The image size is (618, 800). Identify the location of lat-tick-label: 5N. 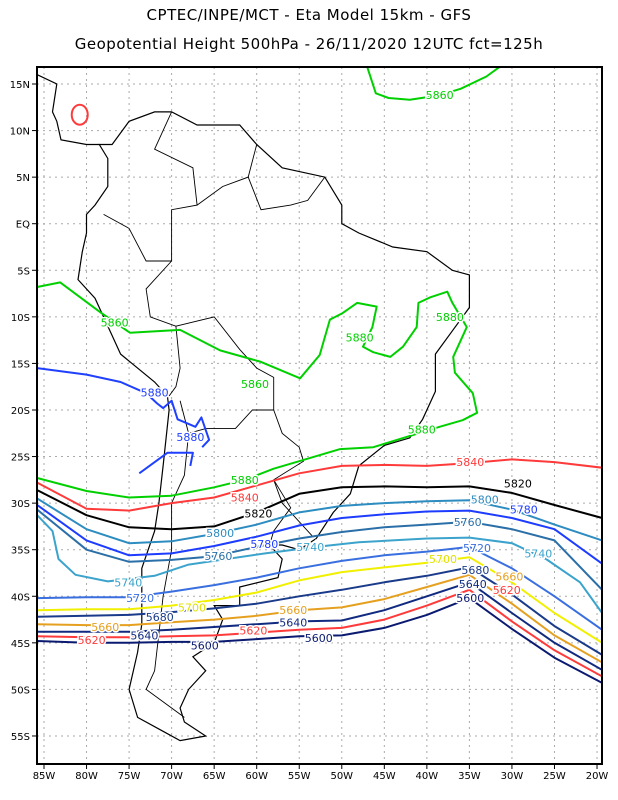
(23, 178).